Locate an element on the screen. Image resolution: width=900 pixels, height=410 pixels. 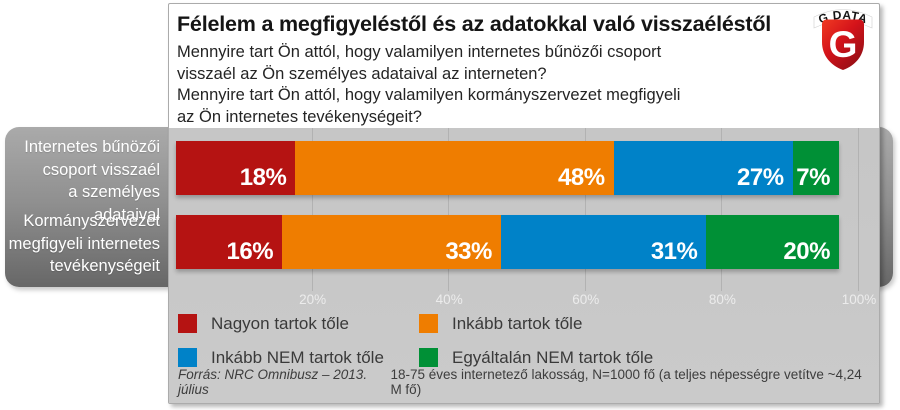
category-label-line: tevékenységeit is located at coordinates (104, 266).